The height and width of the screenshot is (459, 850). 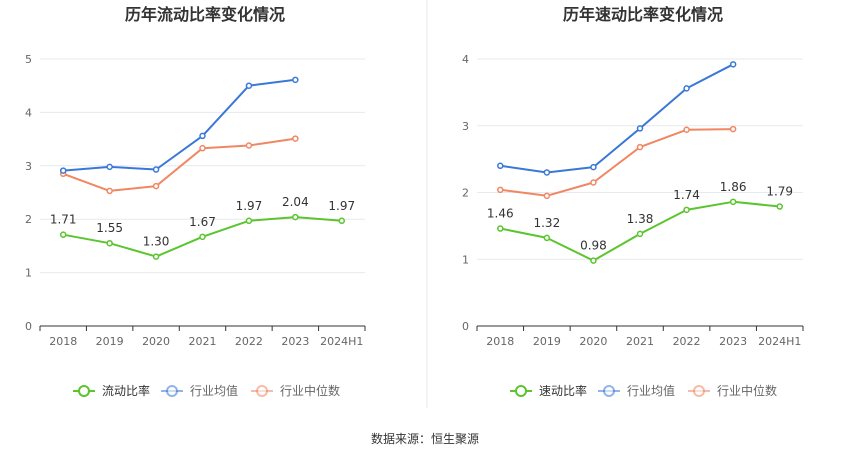 What do you see at coordinates (733, 187) in the screenshot?
I see `data-label: 1.86` at bounding box center [733, 187].